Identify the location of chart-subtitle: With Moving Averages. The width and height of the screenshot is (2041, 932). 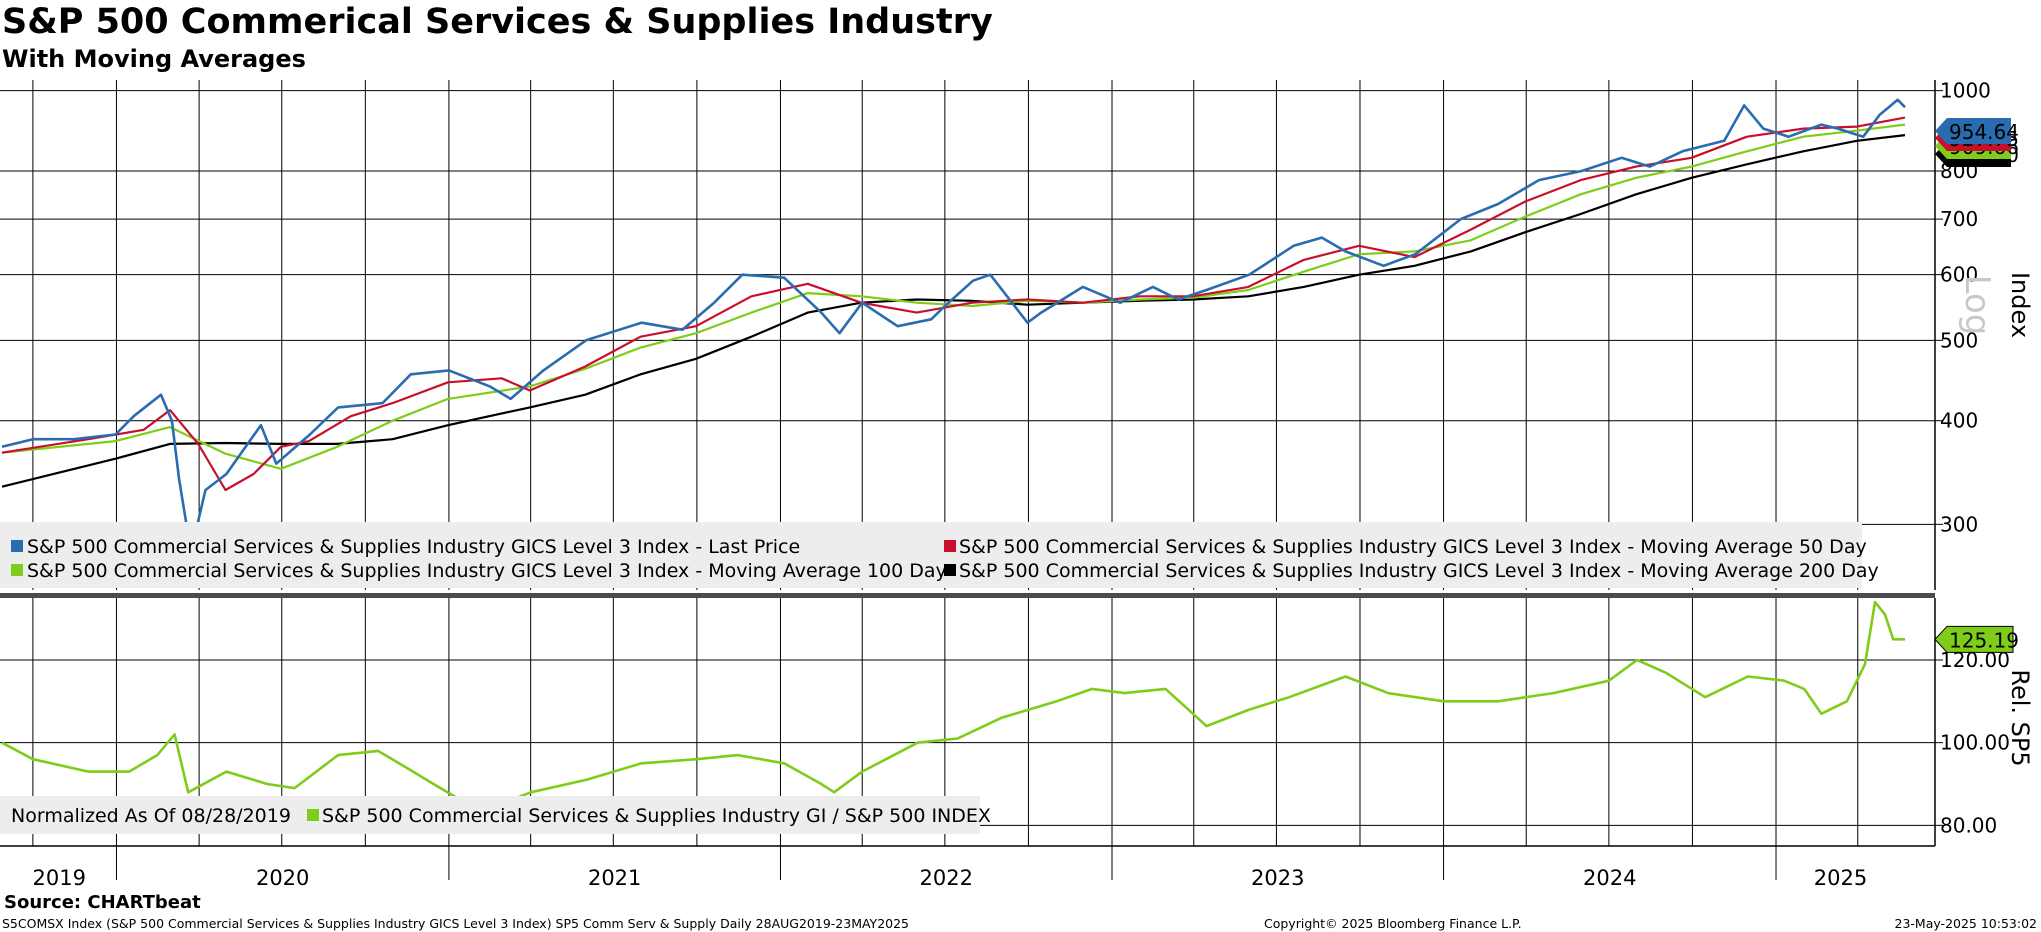
(154, 59).